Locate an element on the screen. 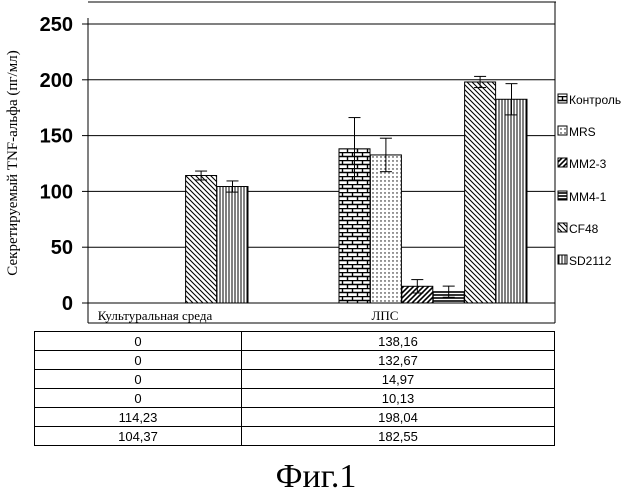 The height and width of the screenshot is (500, 632). legend-label: Контроль is located at coordinates (595, 100).